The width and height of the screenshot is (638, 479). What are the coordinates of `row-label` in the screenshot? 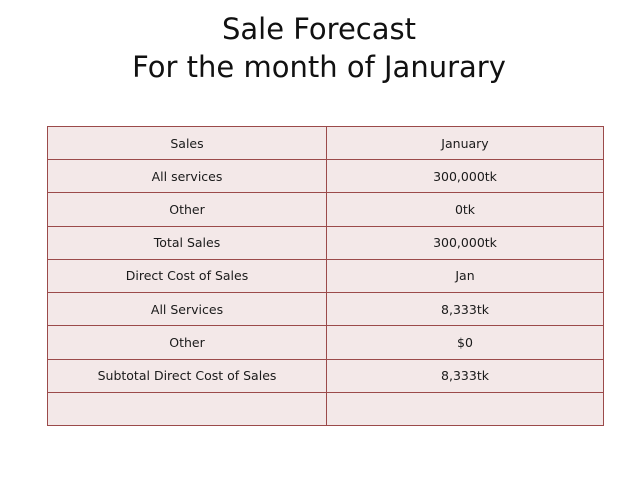 It's located at (187, 409).